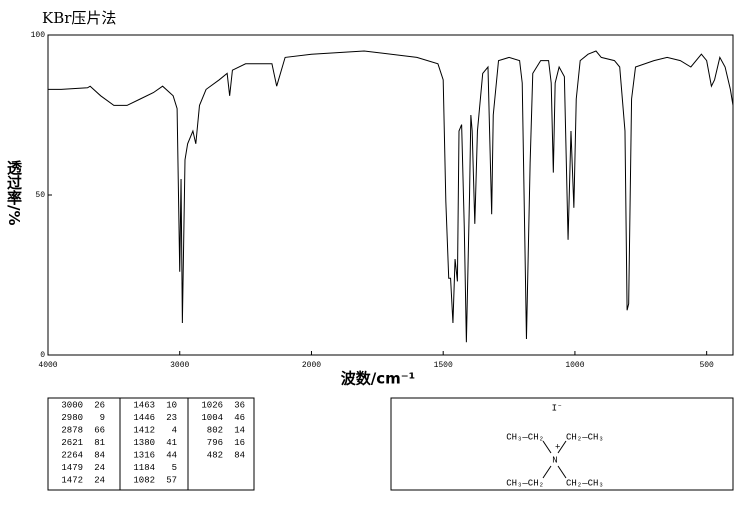  What do you see at coordinates (72, 468) in the screenshot?
I see `peak-wavenumber: 1479` at bounding box center [72, 468].